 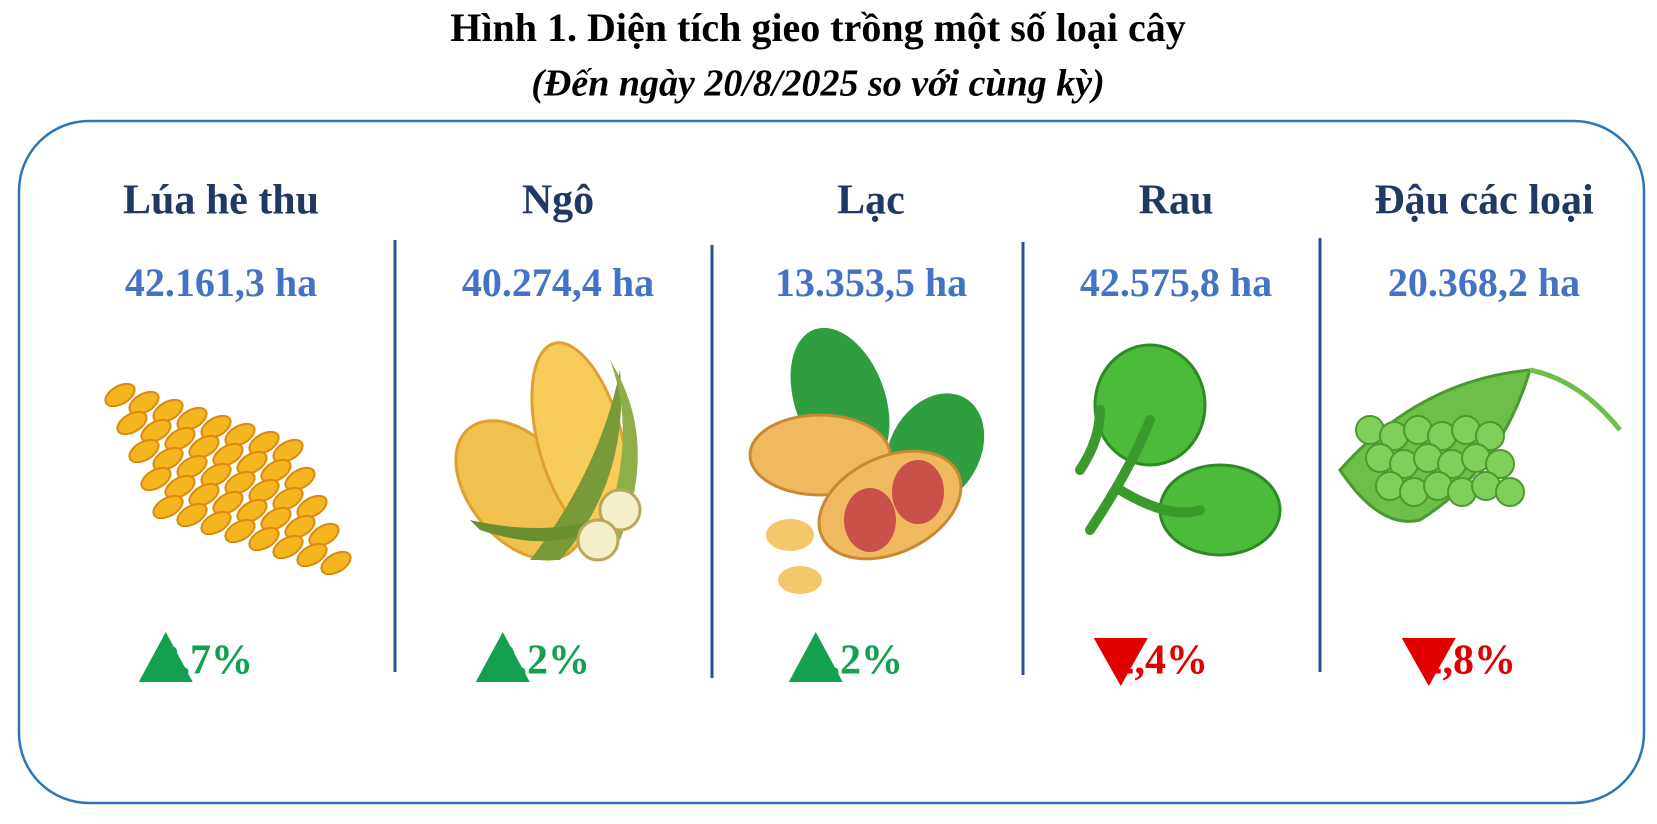 What do you see at coordinates (871, 201) in the screenshot?
I see `crop-name: Lạc` at bounding box center [871, 201].